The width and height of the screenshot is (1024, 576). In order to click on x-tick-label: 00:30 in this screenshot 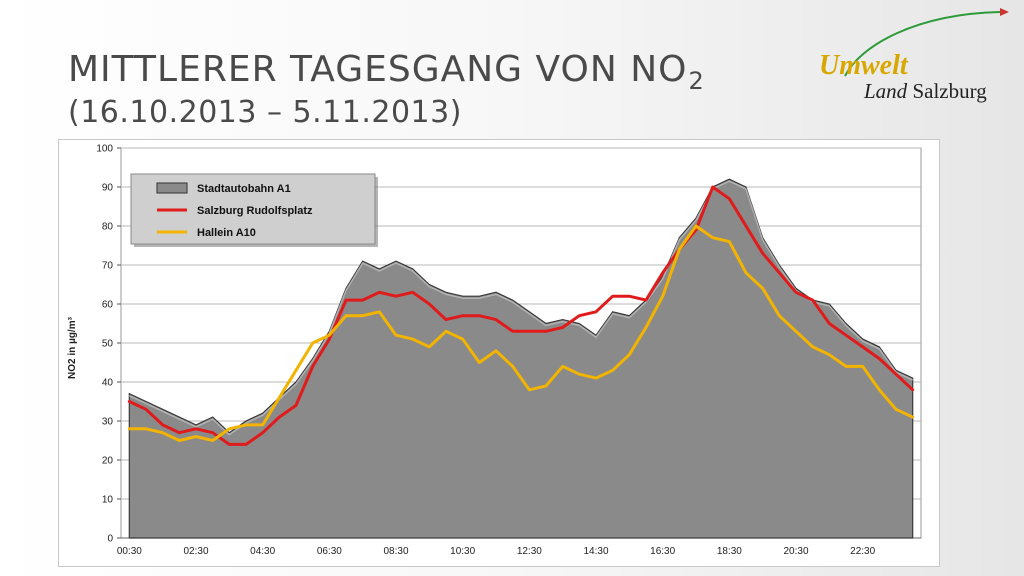, I will do `click(129, 551)`.